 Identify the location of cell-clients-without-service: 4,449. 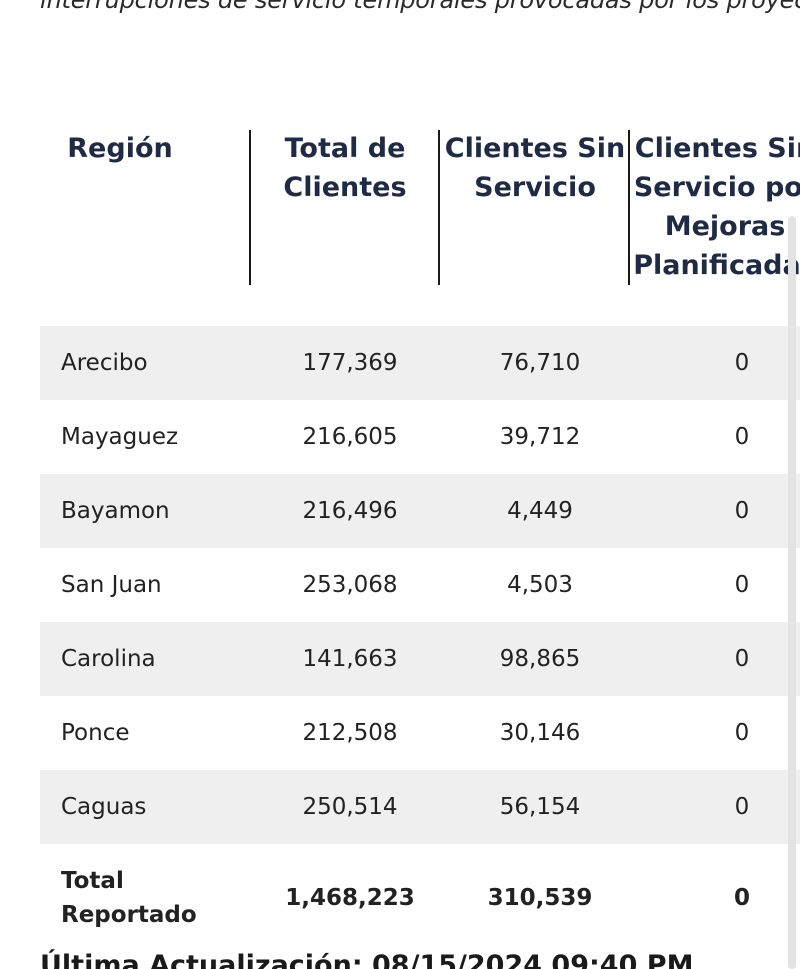
(540, 511).